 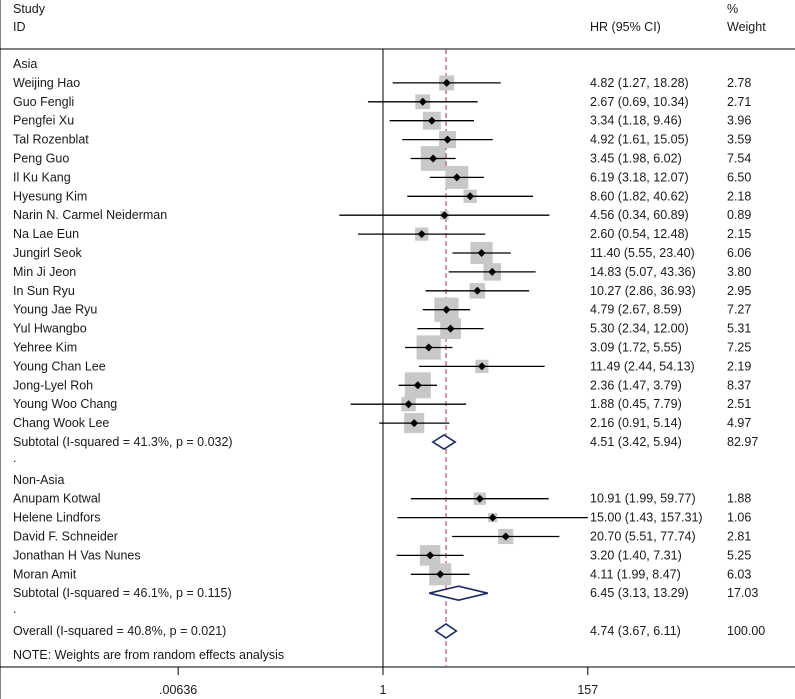 What do you see at coordinates (625, 27) in the screenshot?
I see `header-hr: HR (95% CI)` at bounding box center [625, 27].